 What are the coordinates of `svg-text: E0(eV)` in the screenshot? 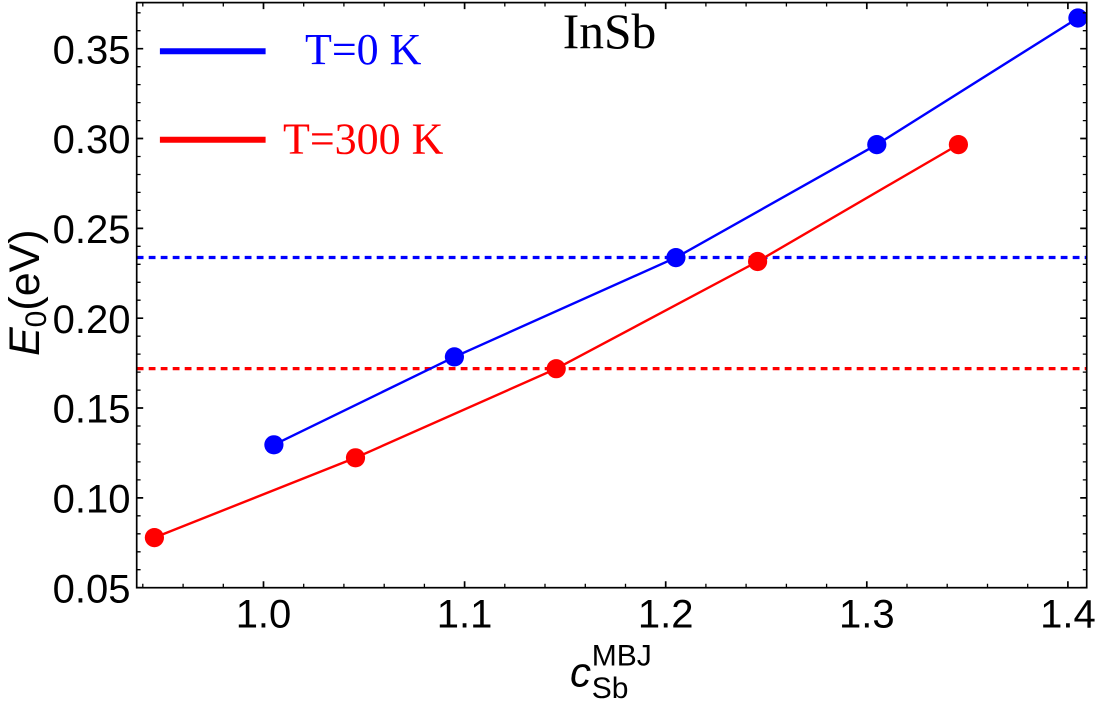 It's located at (27, 292).